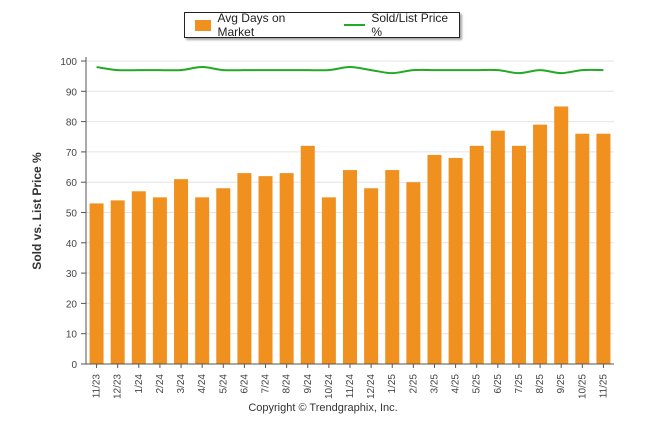 This screenshot has height=434, width=646. I want to click on legend-item-days-on-market: Avg Days on Market, so click(253, 25).